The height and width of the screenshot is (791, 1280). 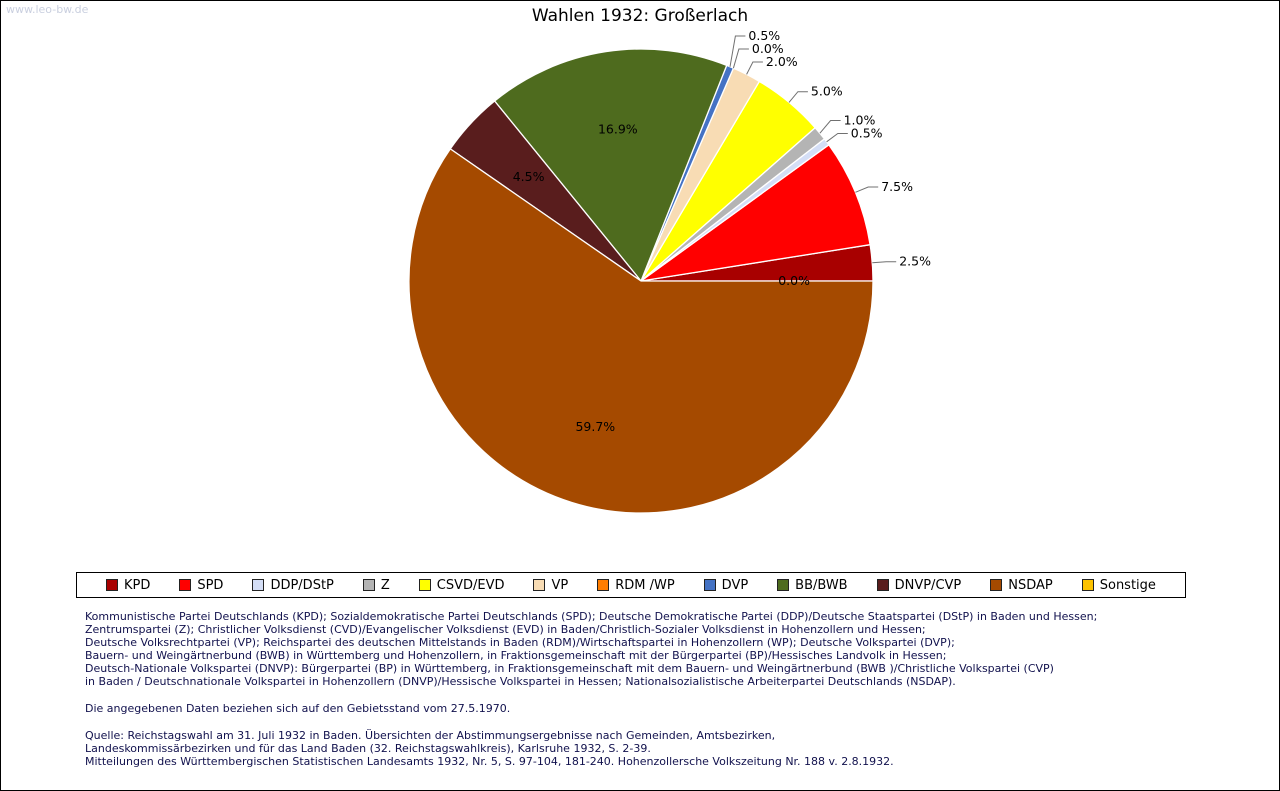 I want to click on legend-item-rdm-wp: RDM /WP, so click(x=636, y=585).